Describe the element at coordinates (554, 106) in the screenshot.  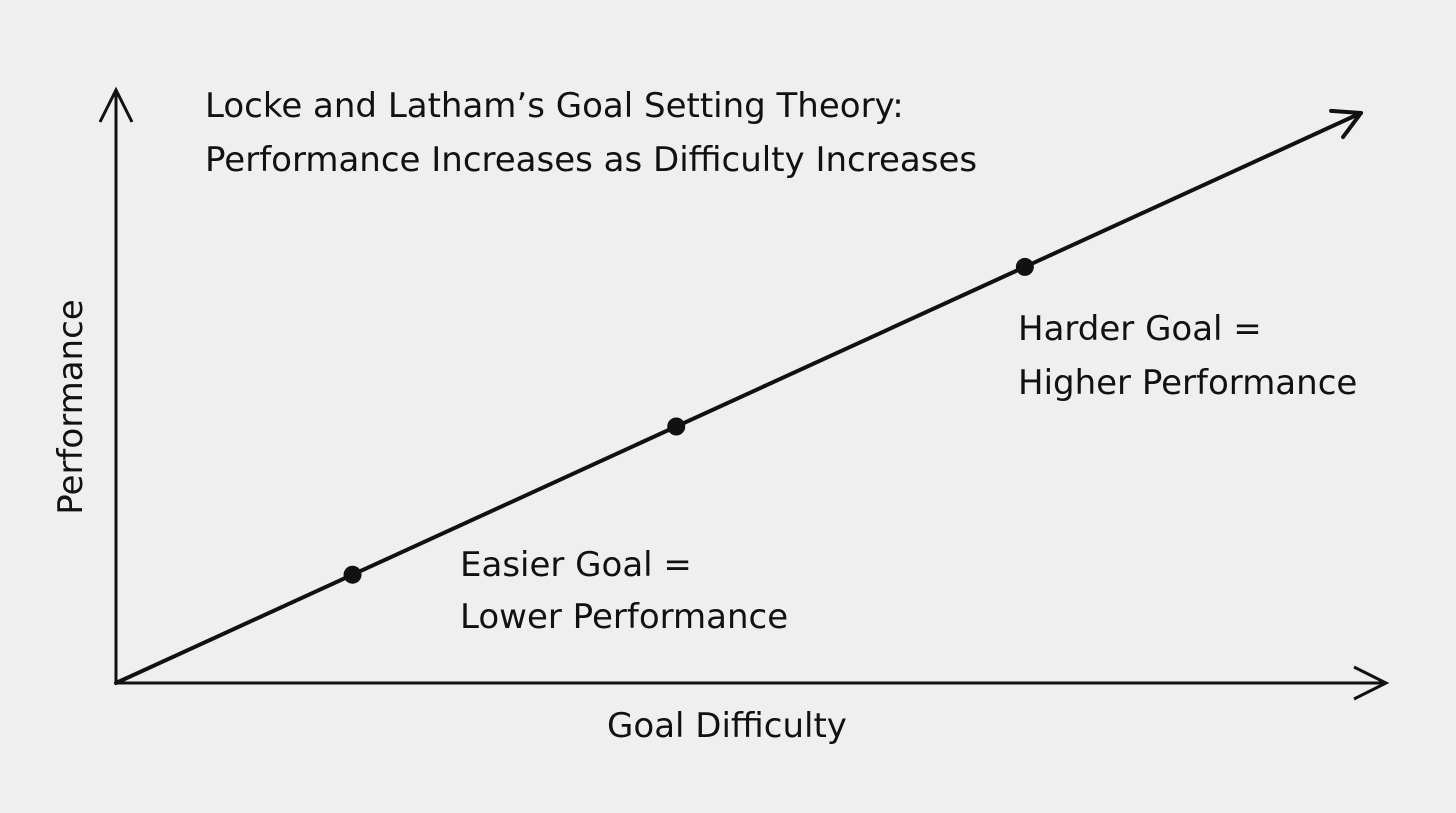
I see `chart-title-line-1: Locke and Latham’s Goal Setting Theory:` at that location.